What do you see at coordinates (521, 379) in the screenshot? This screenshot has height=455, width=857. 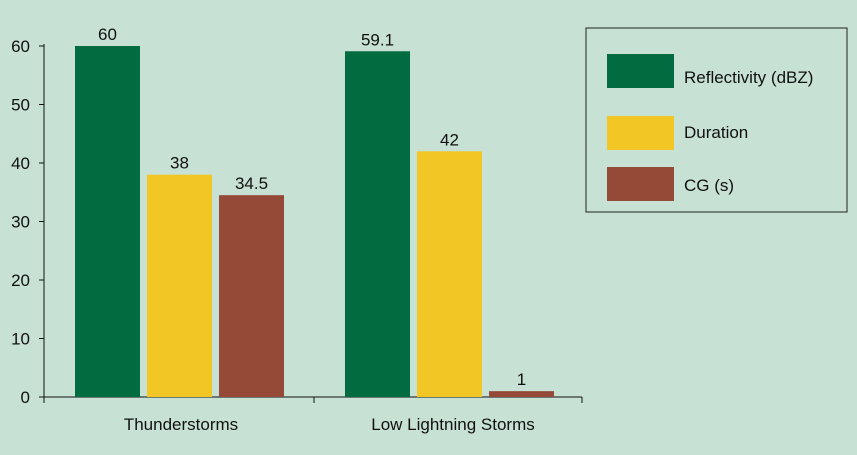 I see `bar-value-label: 1` at bounding box center [521, 379].